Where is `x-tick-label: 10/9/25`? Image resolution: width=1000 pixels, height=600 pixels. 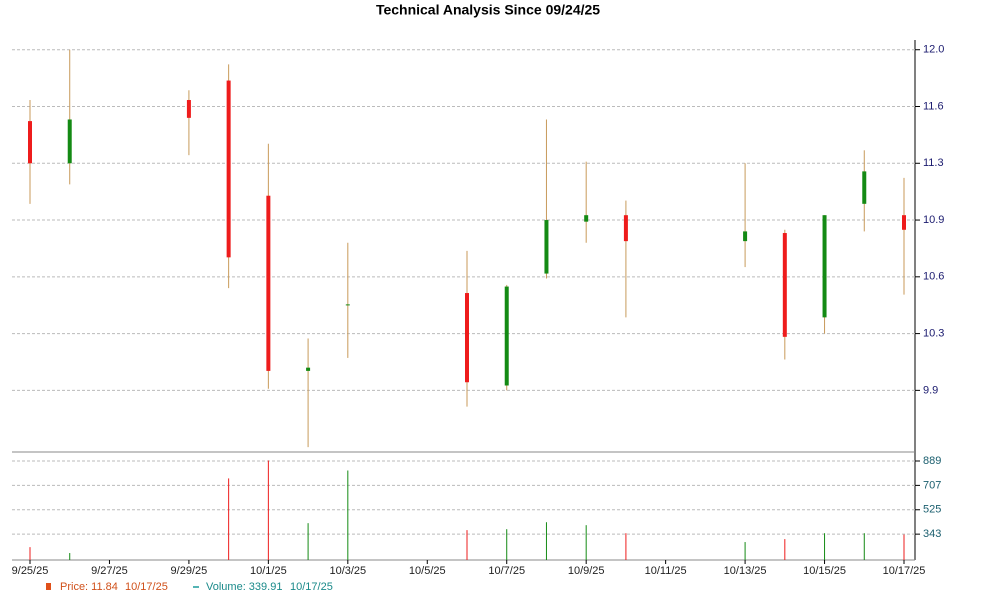 x-tick-label: 10/9/25 is located at coordinates (586, 571).